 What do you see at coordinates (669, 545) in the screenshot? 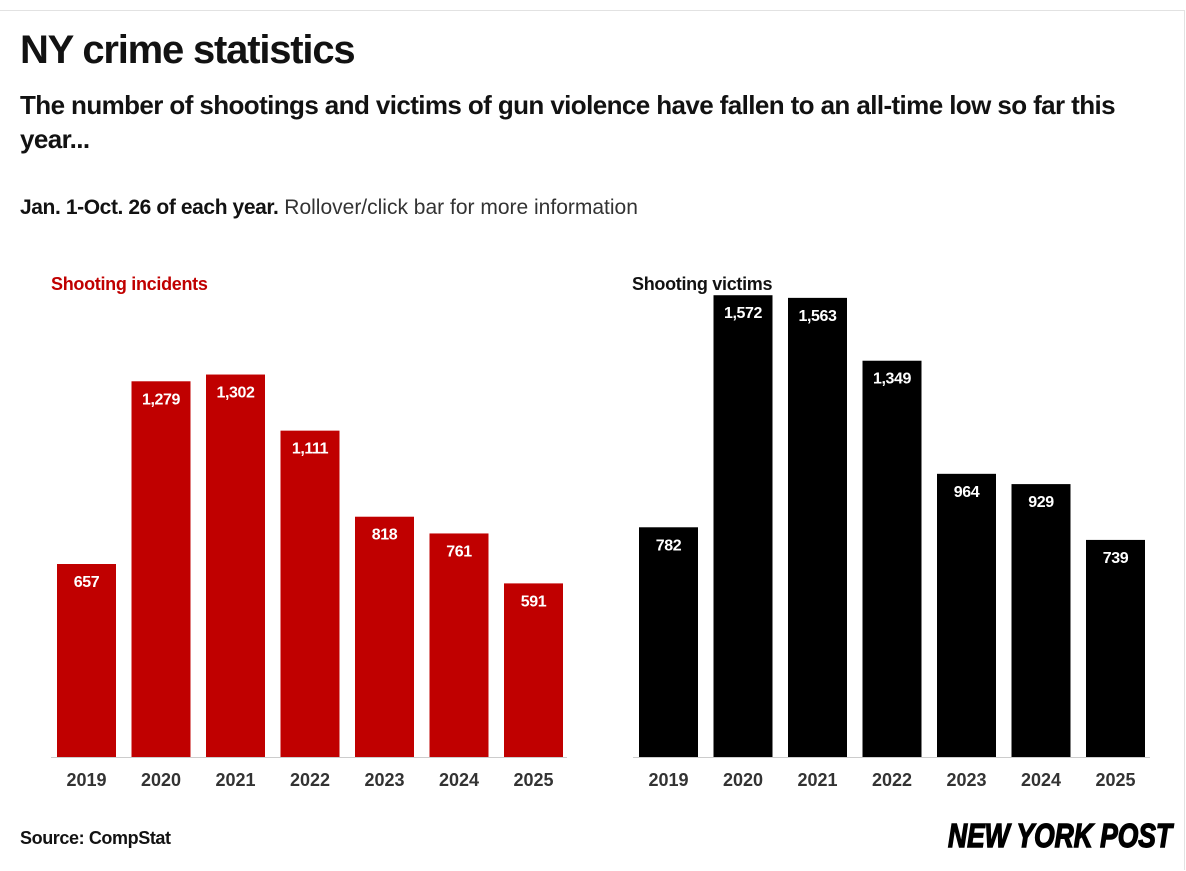
I see `victims-value-label-2019: 782` at bounding box center [669, 545].